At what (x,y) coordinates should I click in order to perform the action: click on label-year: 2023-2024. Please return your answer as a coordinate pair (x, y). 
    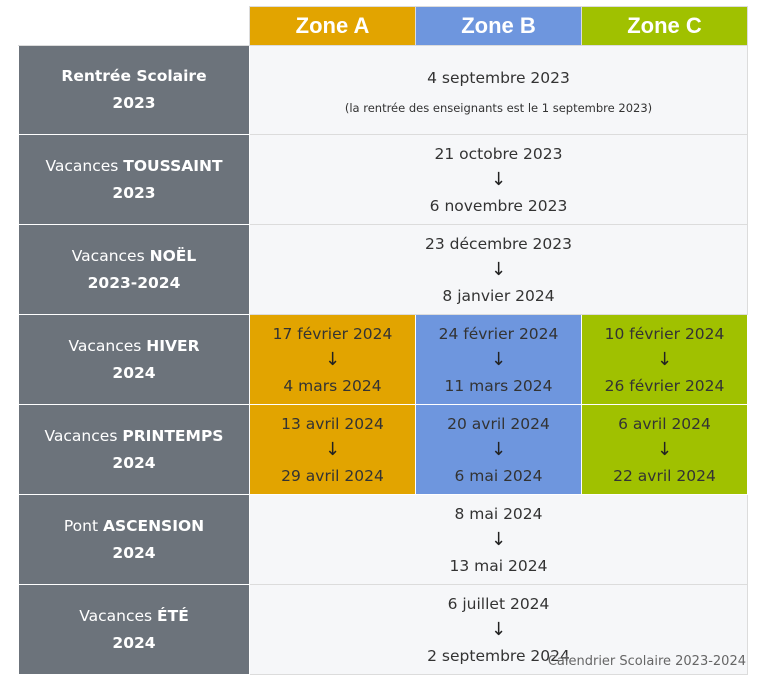
    Looking at the image, I should click on (134, 282).